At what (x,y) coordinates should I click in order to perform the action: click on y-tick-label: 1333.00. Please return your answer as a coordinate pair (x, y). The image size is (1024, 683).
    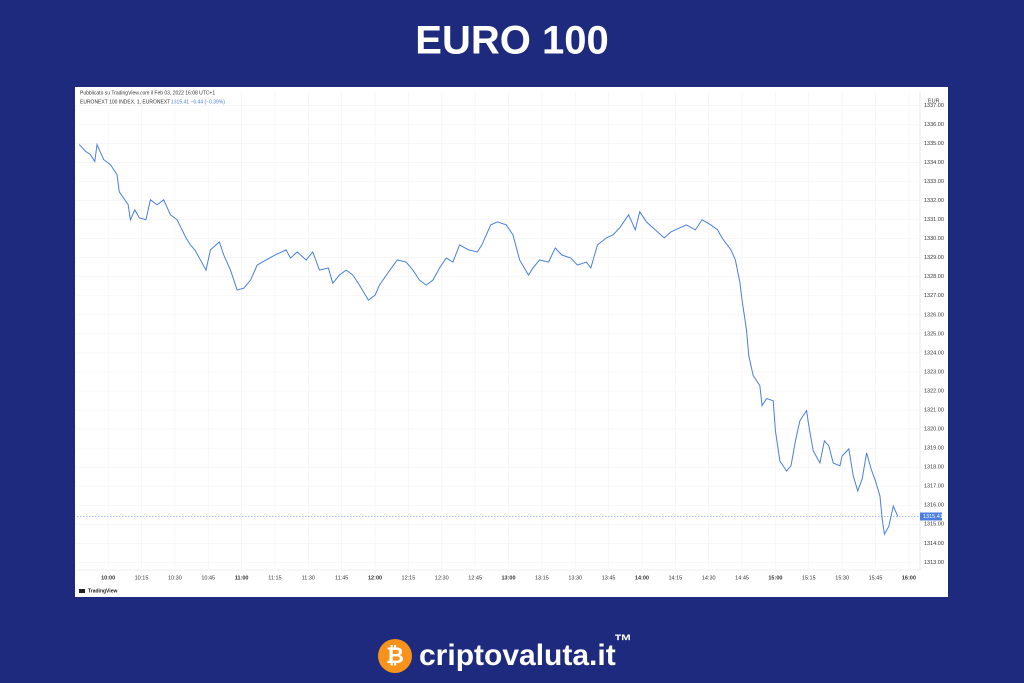
    Looking at the image, I should click on (934, 182).